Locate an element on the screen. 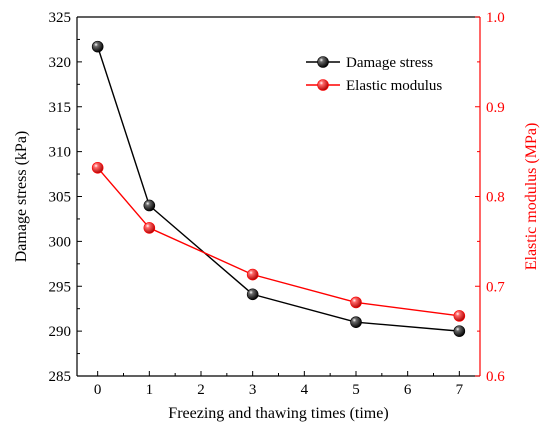 The width and height of the screenshot is (550, 435). y-left-tick-label: 285 is located at coordinates (60, 377).